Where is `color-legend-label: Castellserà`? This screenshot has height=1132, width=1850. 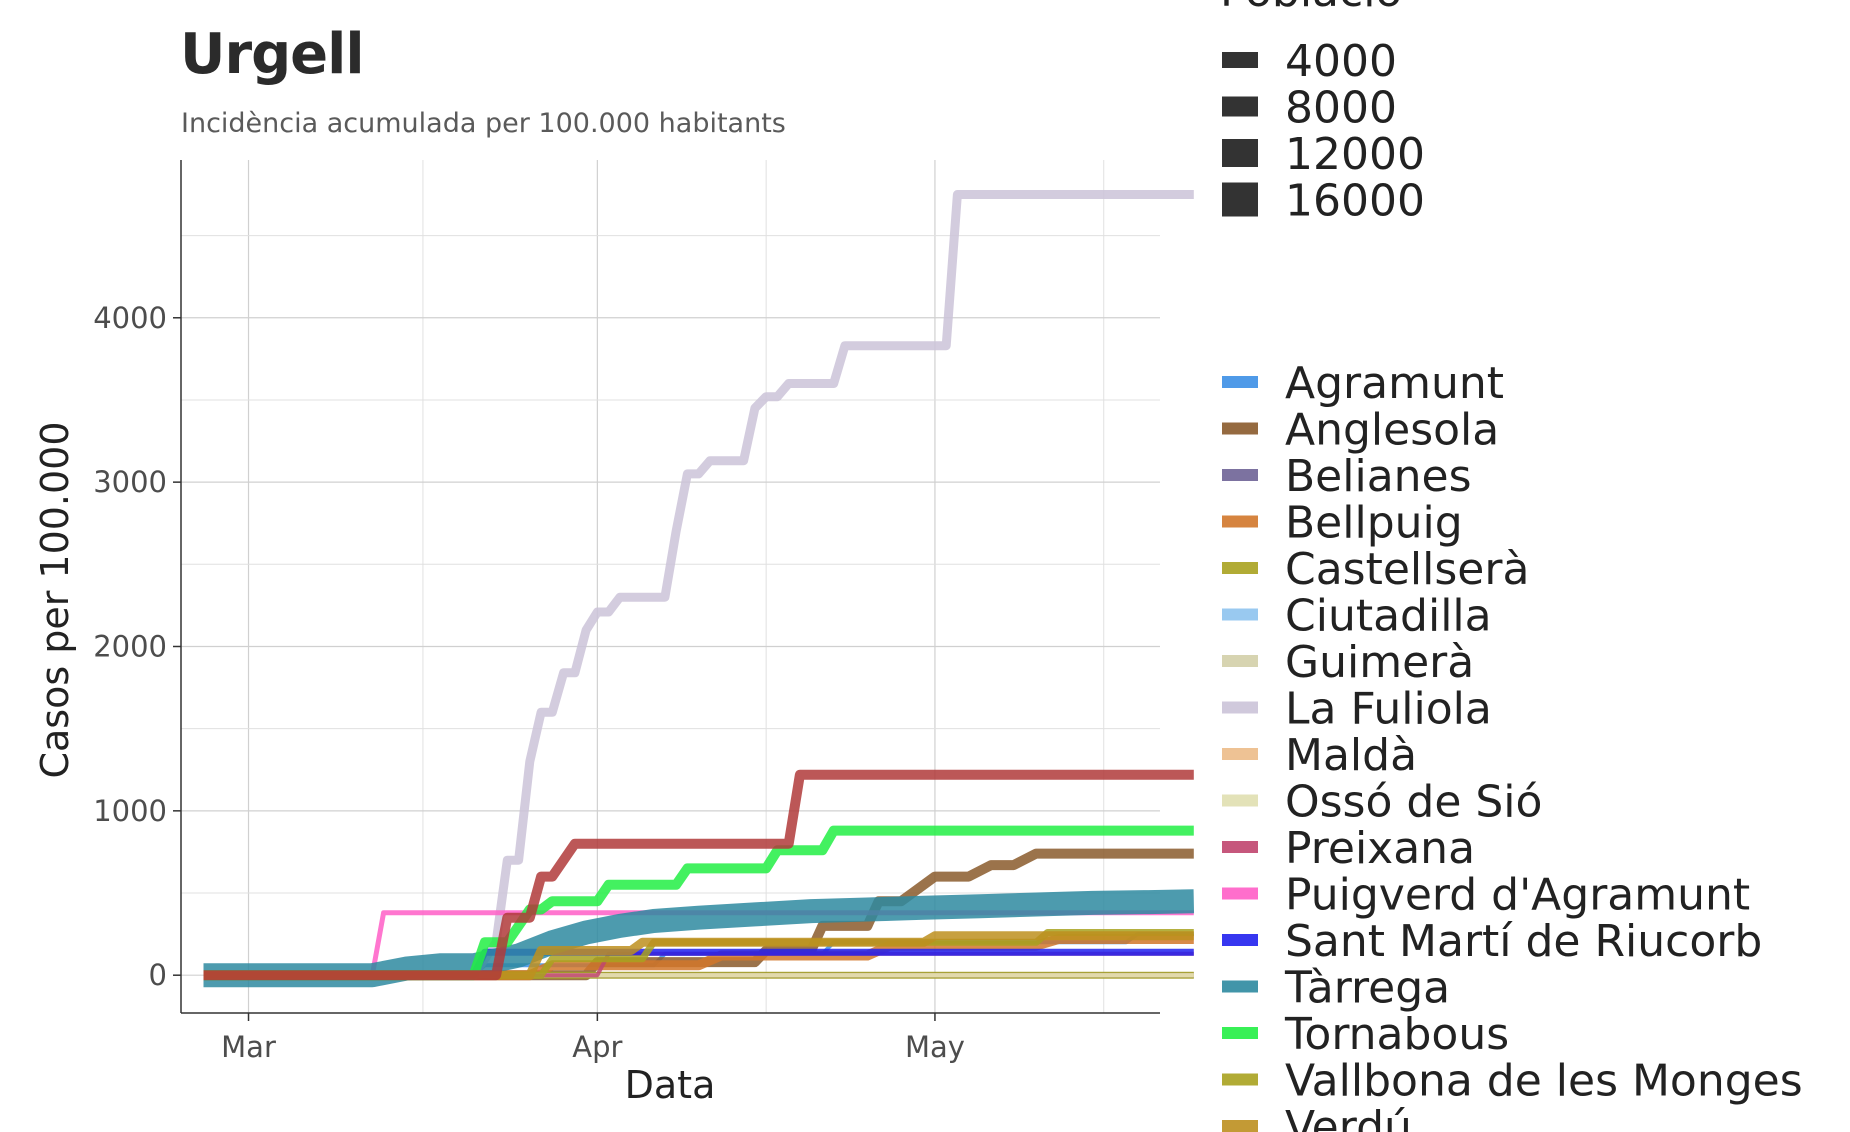 color-legend-label: Castellserà is located at coordinates (1407, 569).